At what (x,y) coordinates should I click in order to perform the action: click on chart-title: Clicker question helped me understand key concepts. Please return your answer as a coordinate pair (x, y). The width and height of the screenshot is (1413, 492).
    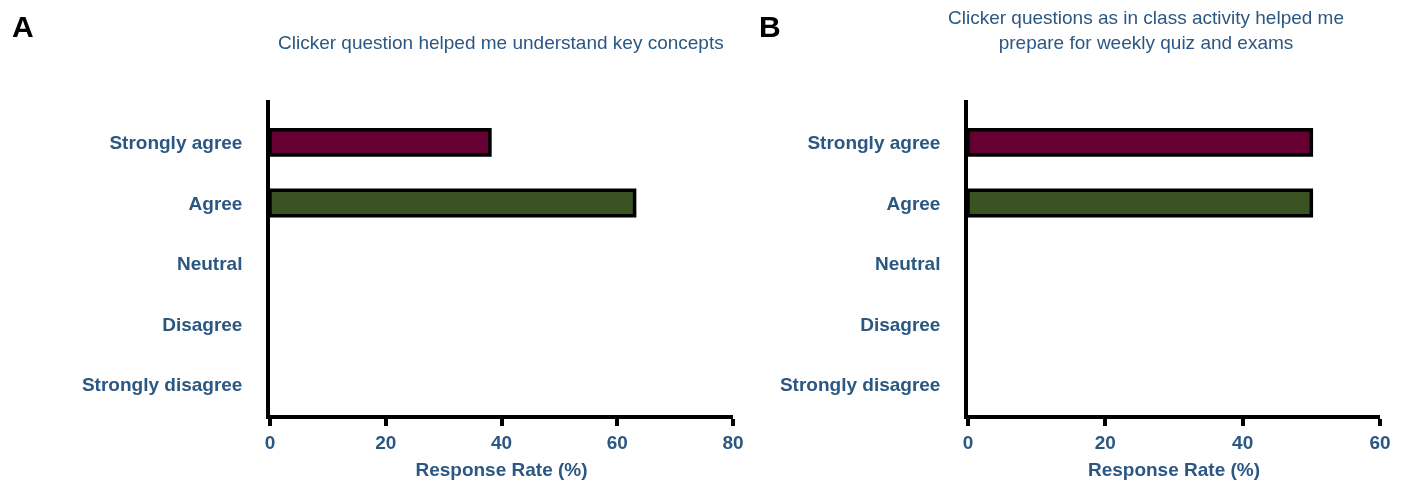
    Looking at the image, I should click on (501, 42).